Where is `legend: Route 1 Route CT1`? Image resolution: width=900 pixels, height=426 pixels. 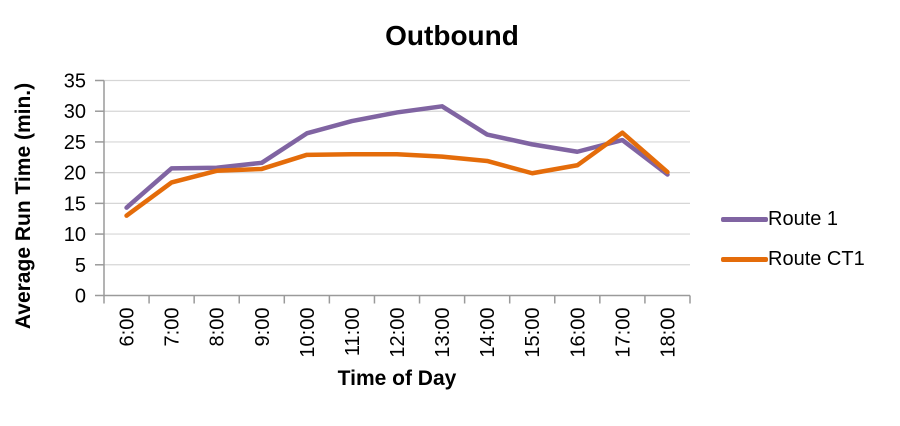 legend: Route 1 Route CT1 is located at coordinates (793, 239).